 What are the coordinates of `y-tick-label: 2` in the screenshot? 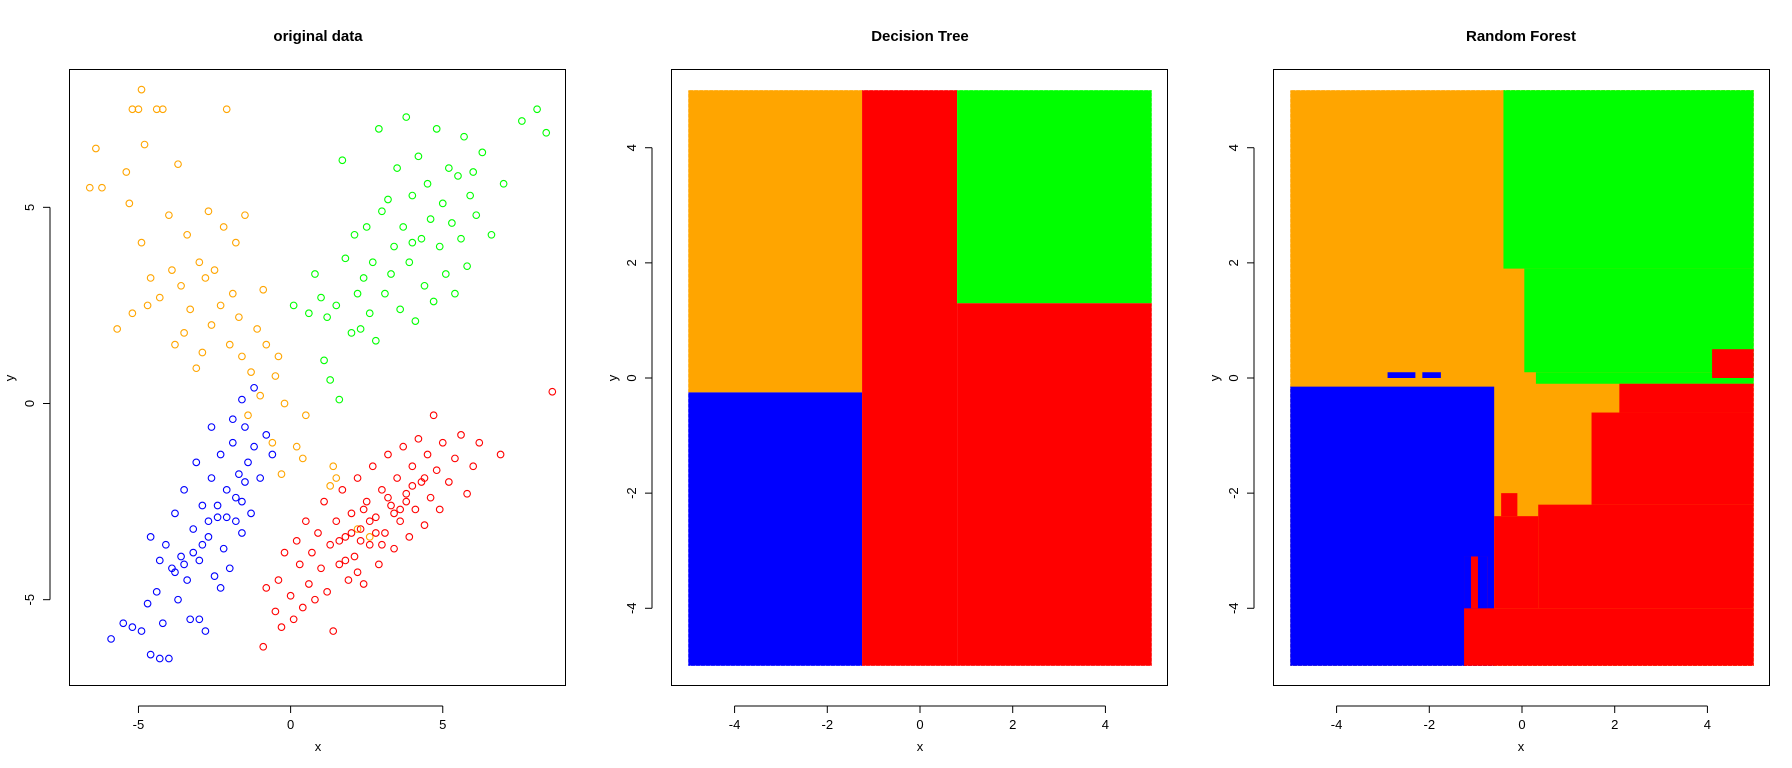 It's located at (631, 262).